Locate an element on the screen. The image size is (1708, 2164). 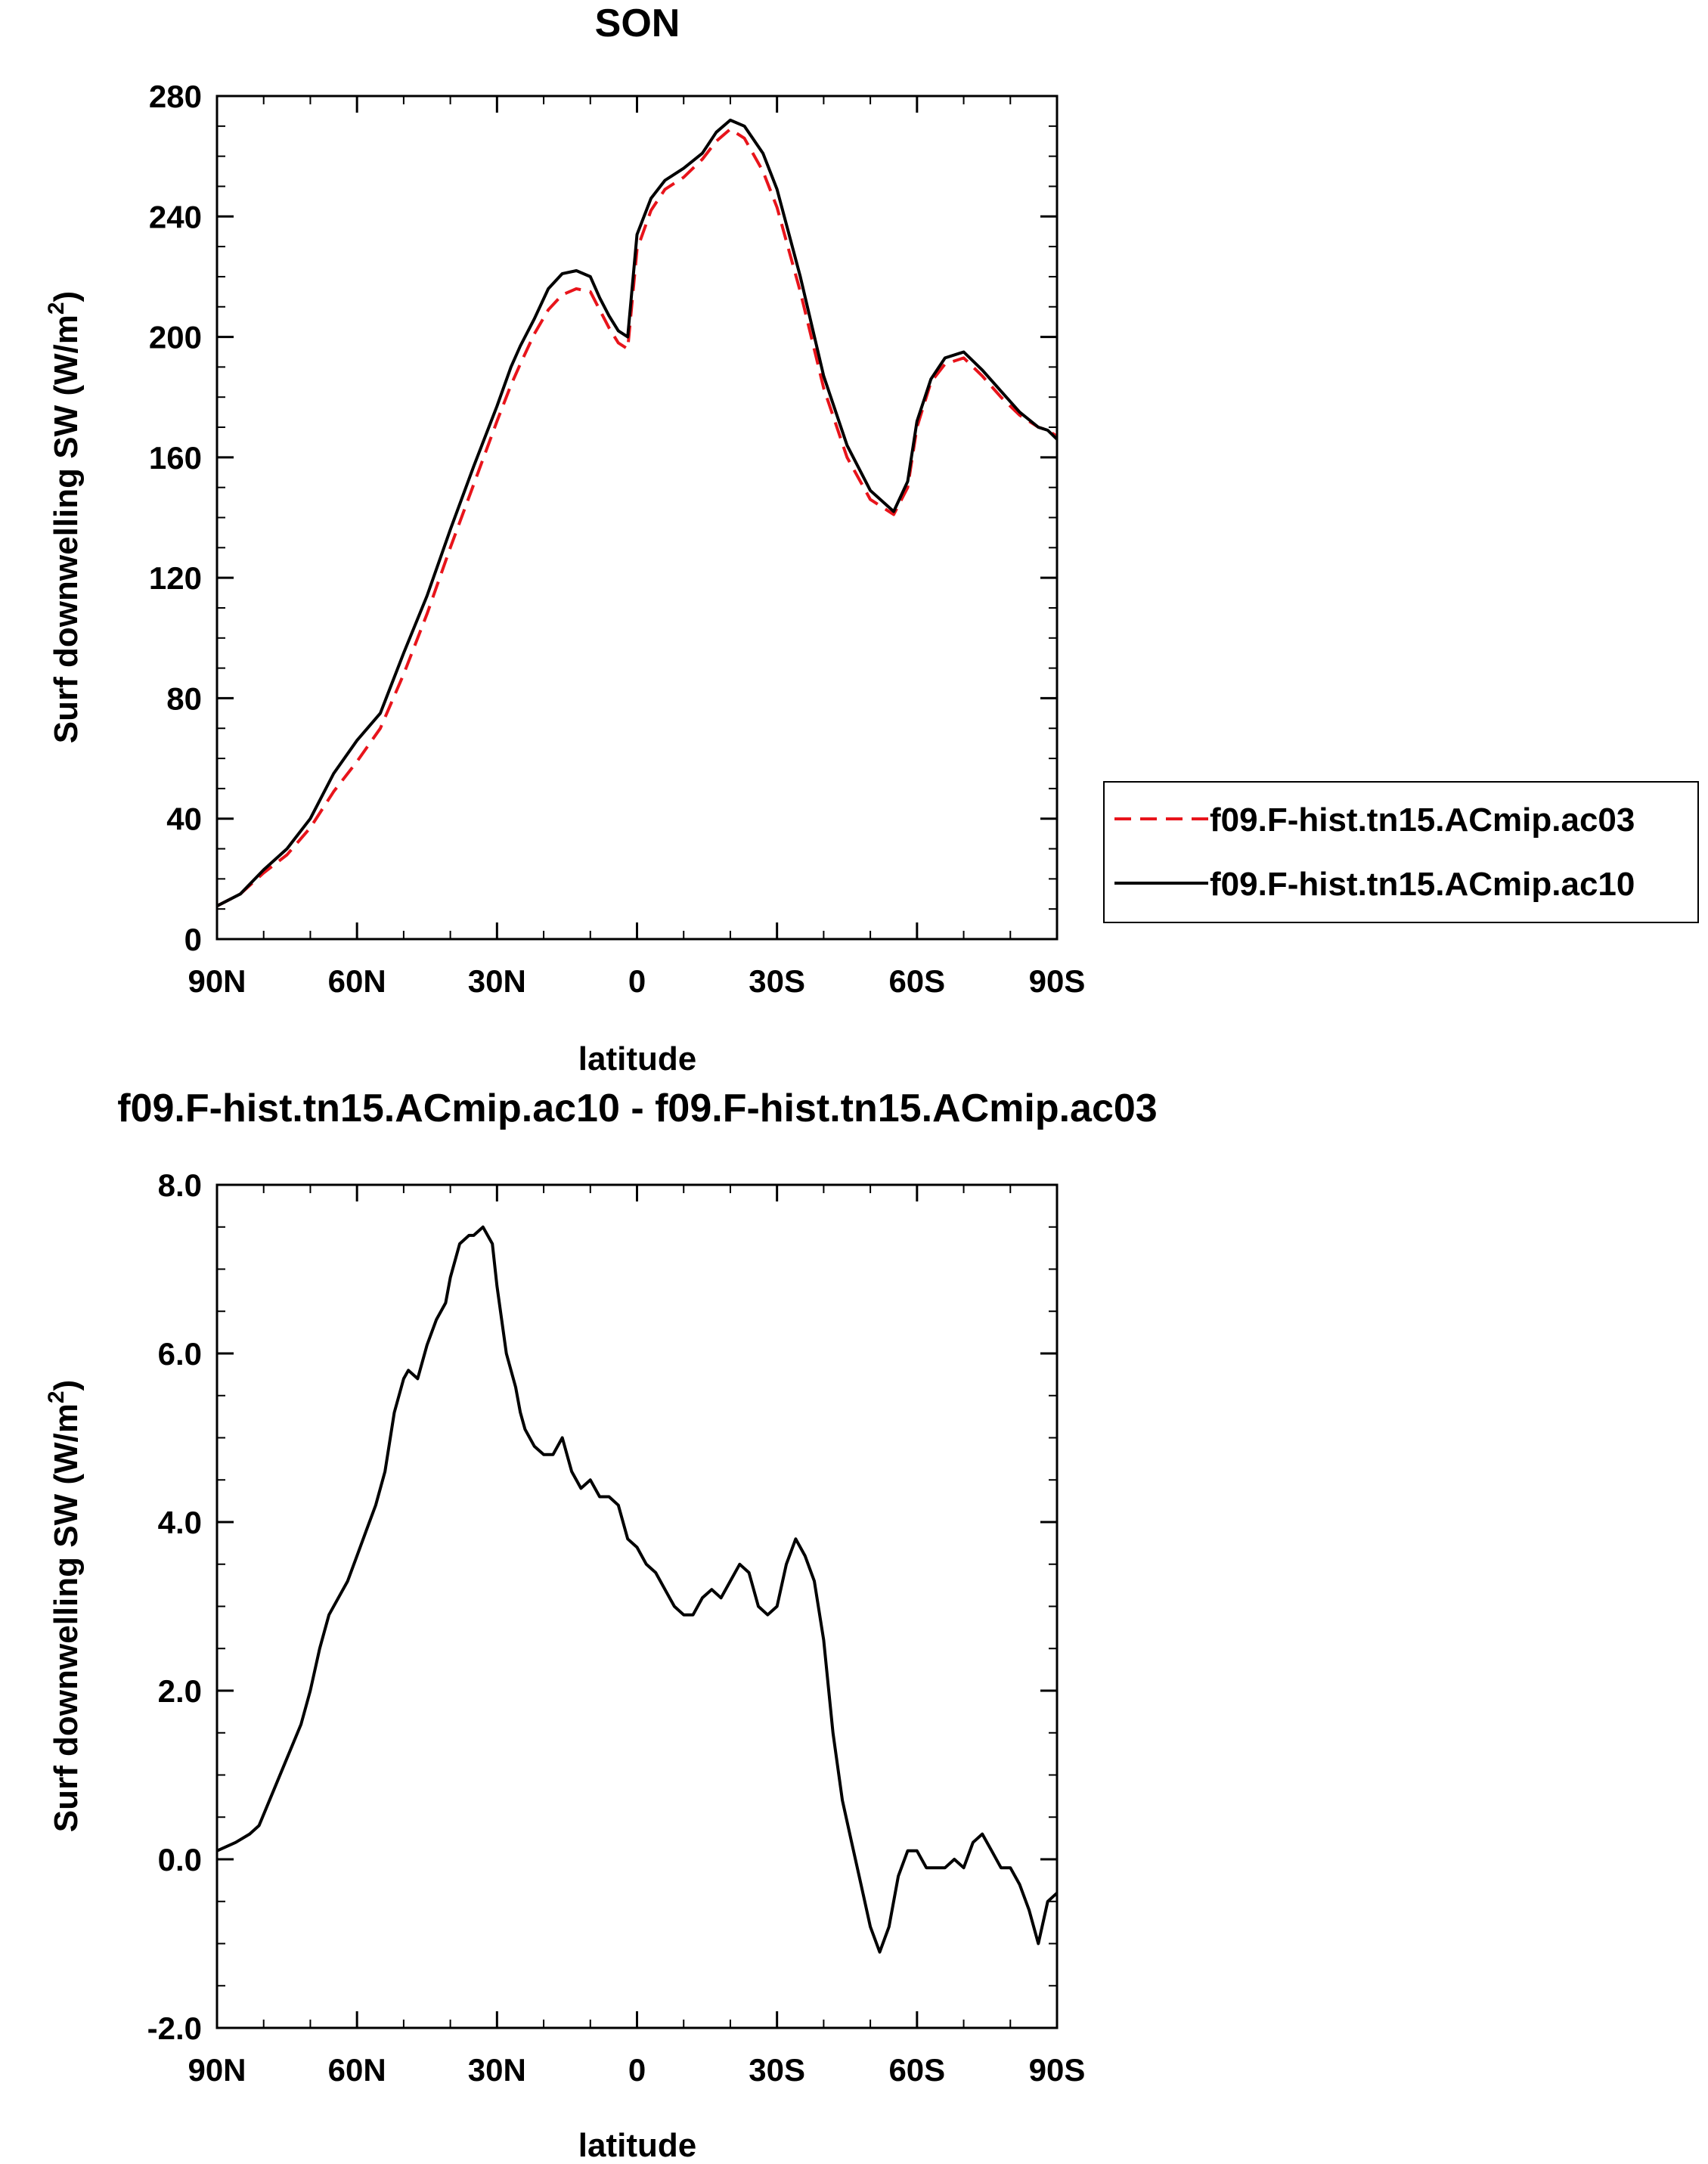
bottom-x-tick-labels: 90N 60N 30N 0 30S 60S 90S is located at coordinates (636, 2070).